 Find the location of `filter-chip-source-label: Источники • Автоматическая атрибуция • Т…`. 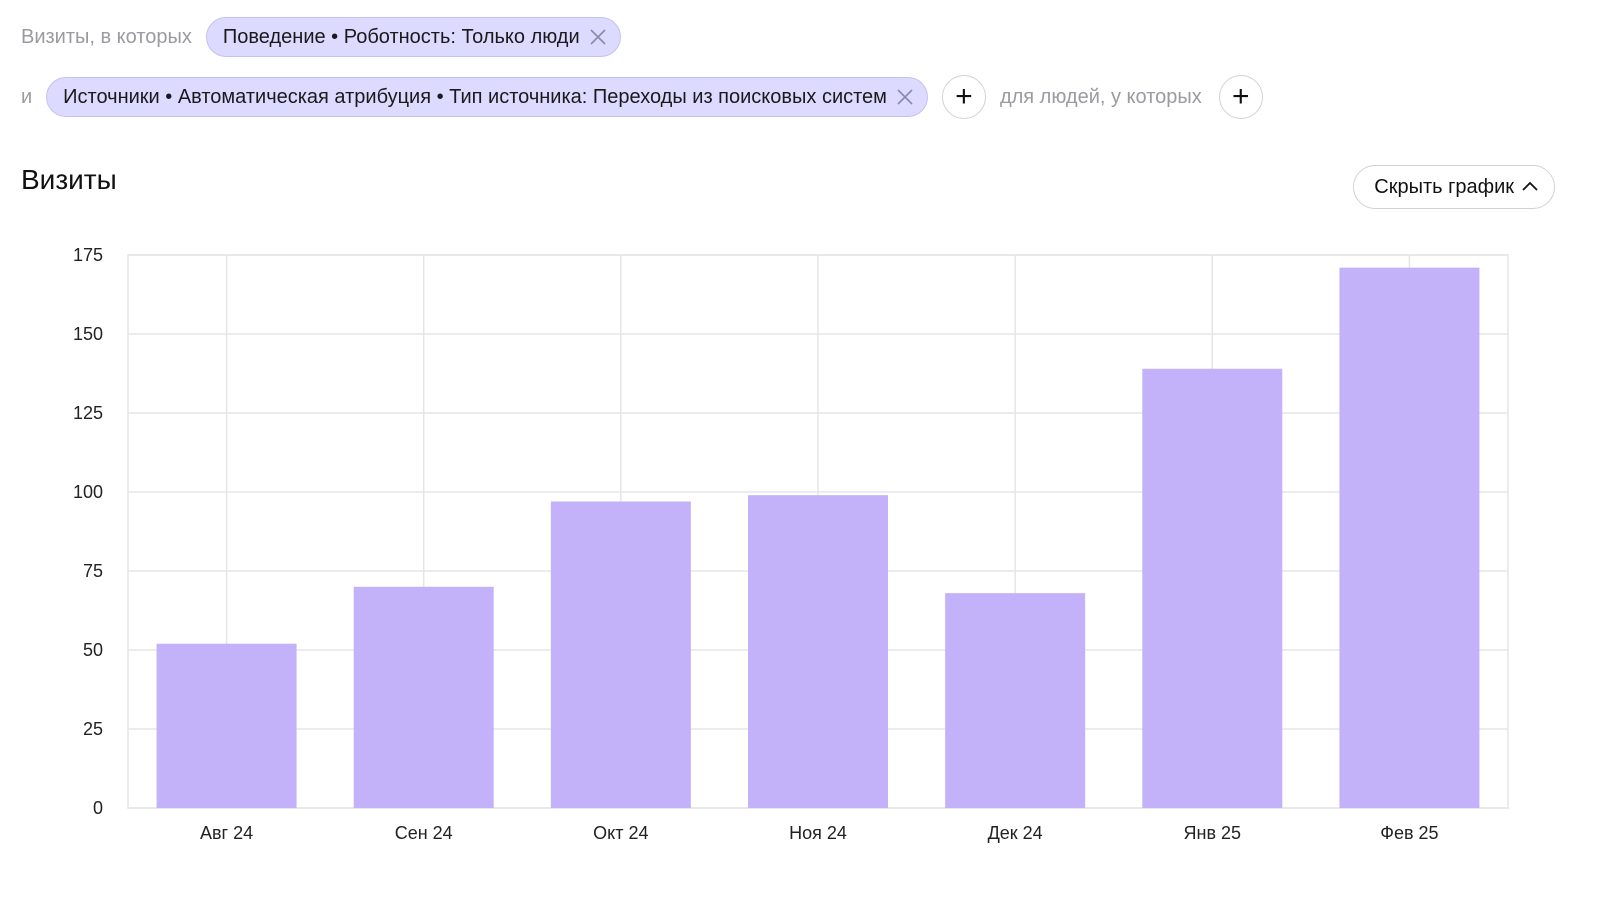

filter-chip-source-label: Источники • Автоматическая атрибуция • Т… is located at coordinates (475, 96).